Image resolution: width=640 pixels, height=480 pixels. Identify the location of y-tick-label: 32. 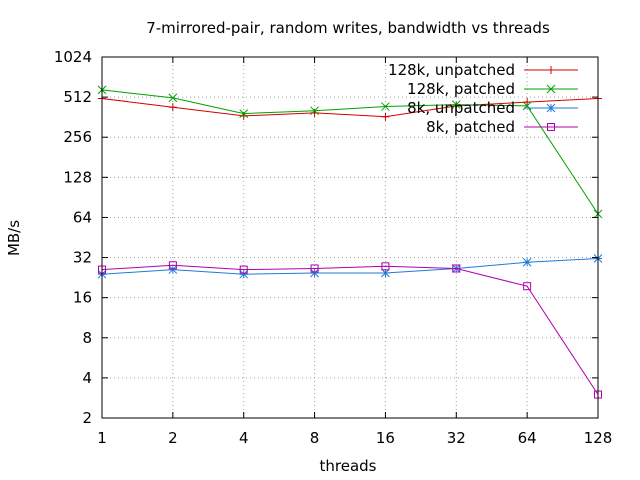
(82, 258).